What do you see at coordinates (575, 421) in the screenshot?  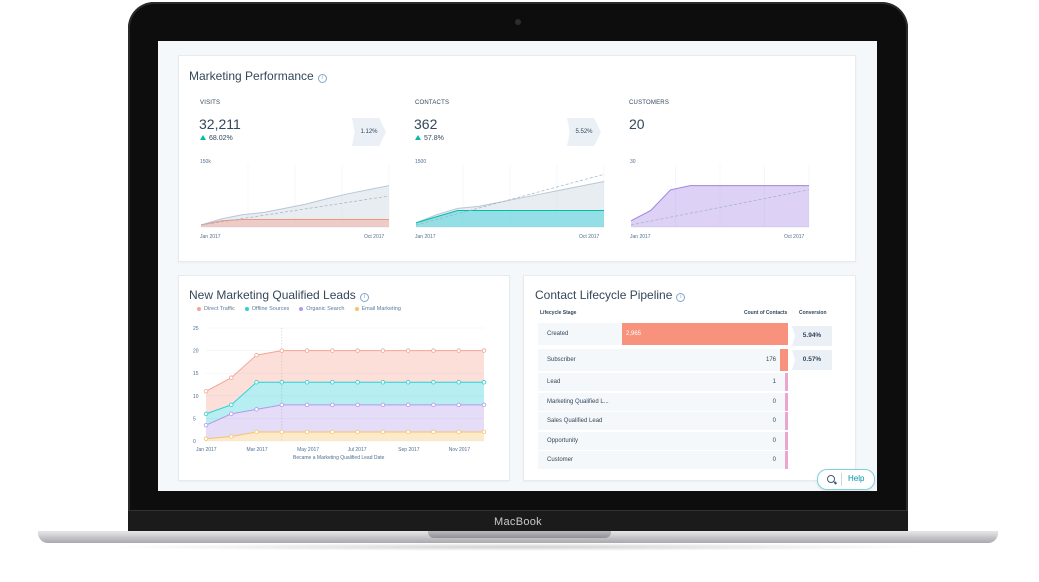 I see `pipeline-stage-label: Sales Qualified Lead` at bounding box center [575, 421].